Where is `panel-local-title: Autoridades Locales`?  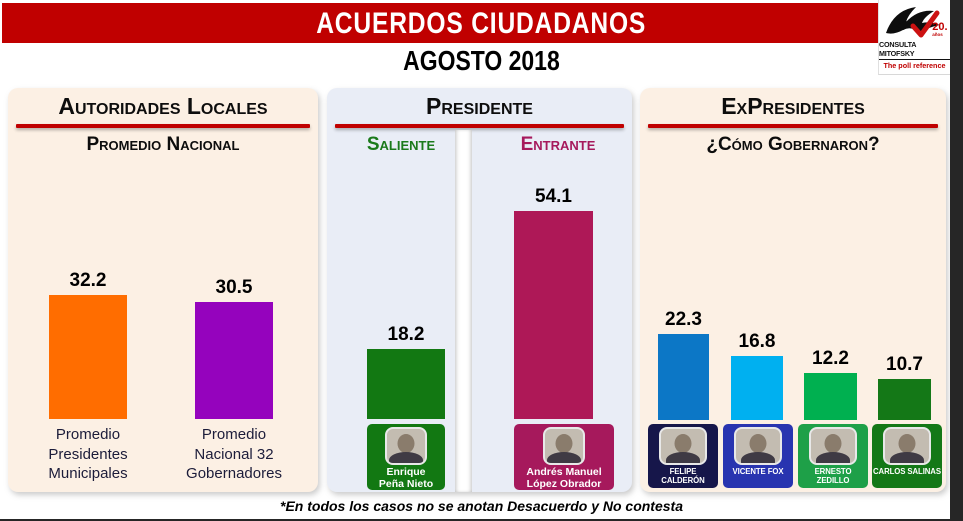 panel-local-title: Autoridades Locales is located at coordinates (163, 106).